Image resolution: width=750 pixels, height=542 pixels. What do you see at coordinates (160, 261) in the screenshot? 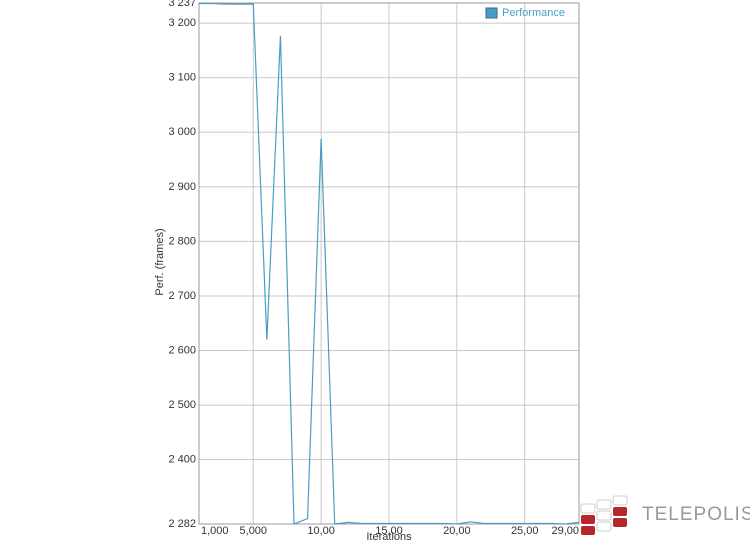
I see `y-axis-label: Perf. (frames)` at bounding box center [160, 261].